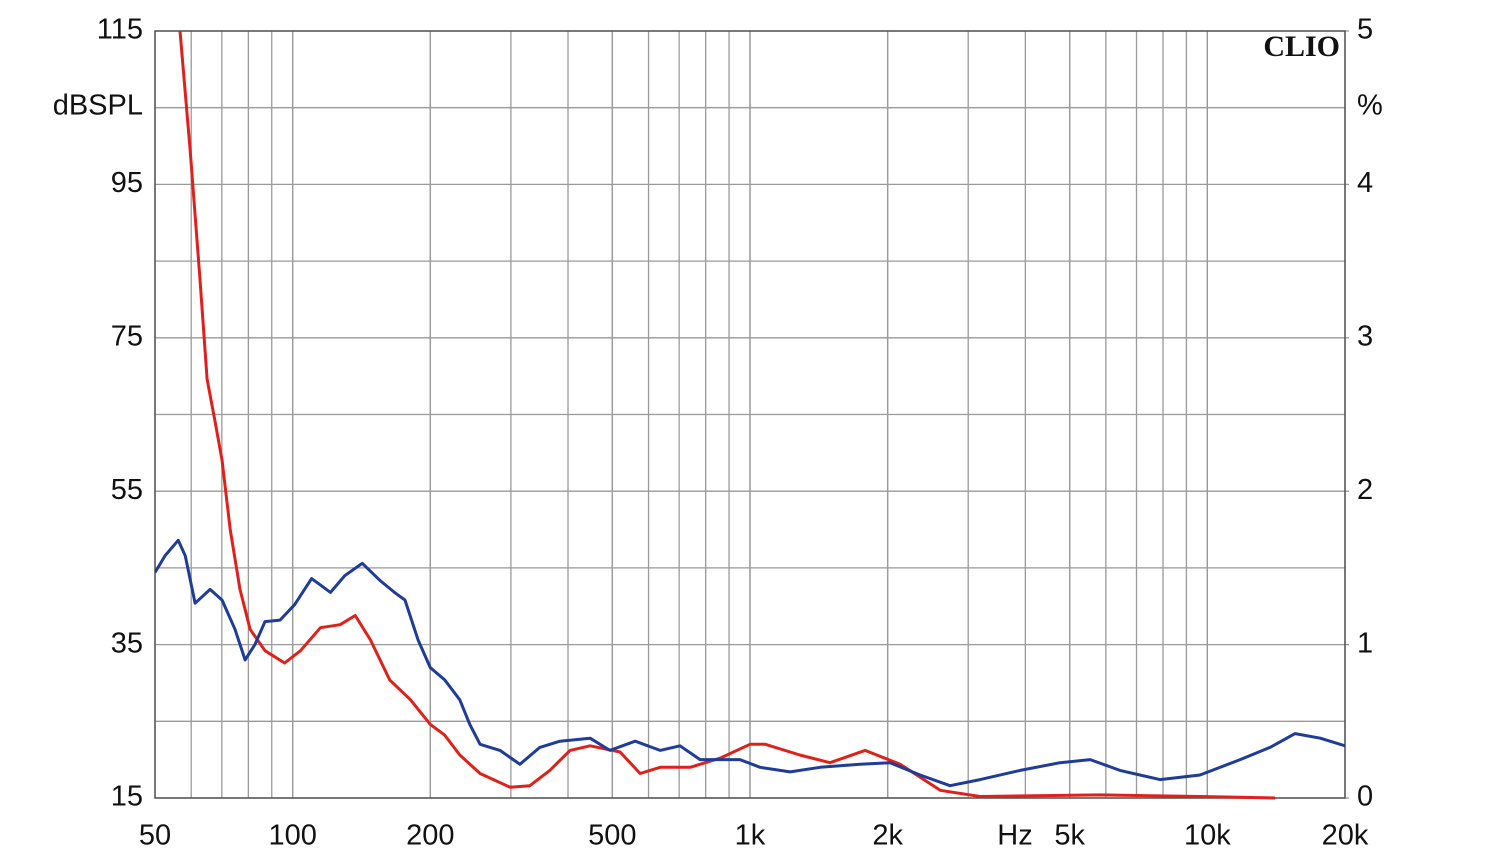 This screenshot has width=1500, height=864. Describe the element at coordinates (1370, 106) in the screenshot. I see `y2-axis-label: %` at that location.